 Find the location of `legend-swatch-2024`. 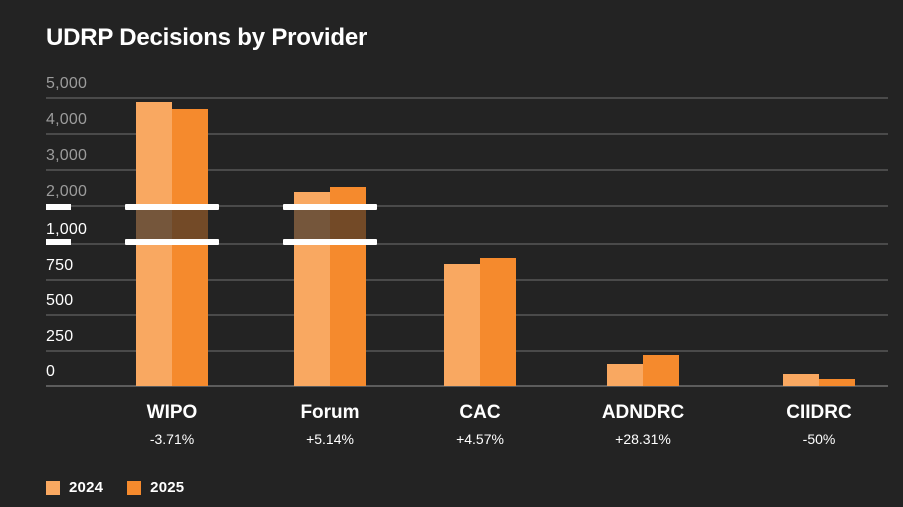

legend-swatch-2024 is located at coordinates (53, 487).